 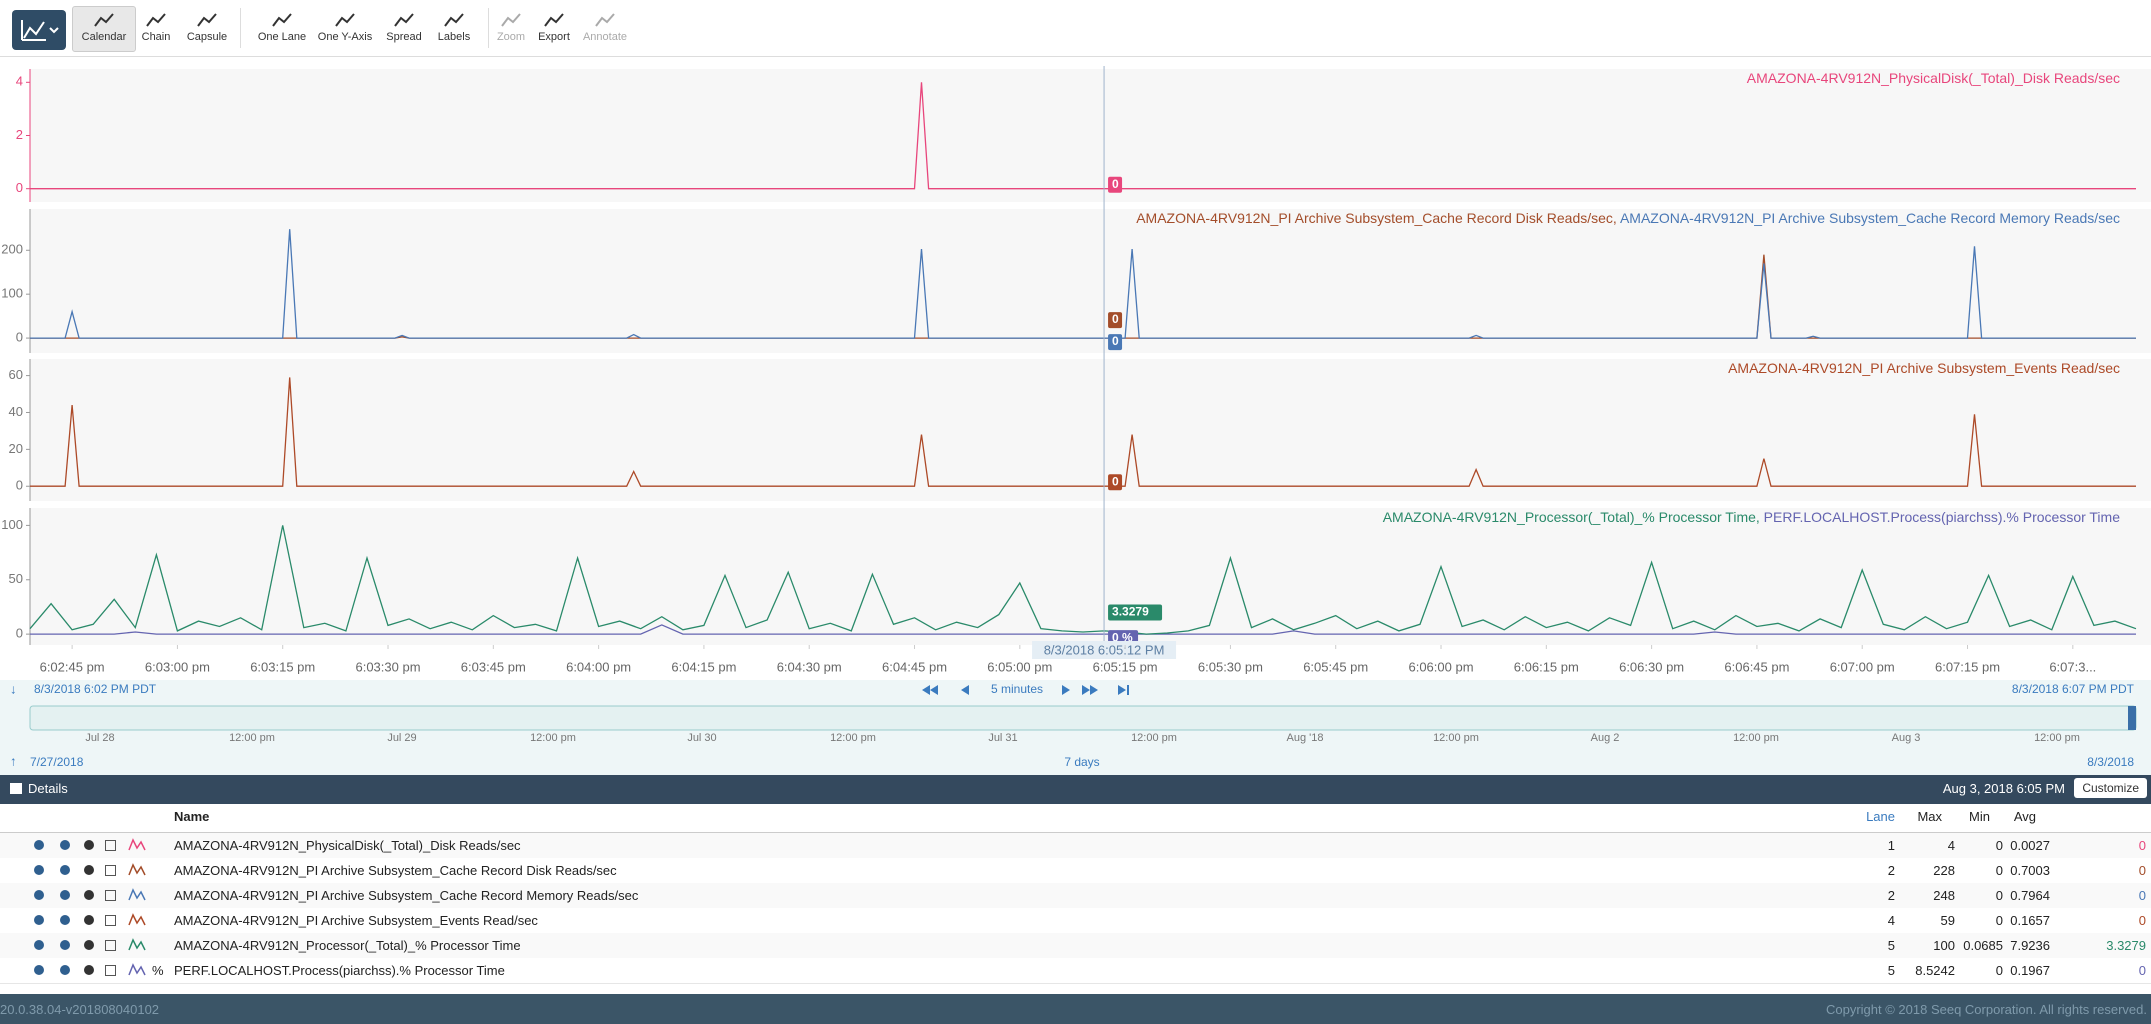 What do you see at coordinates (1935, 970) in the screenshot?
I see `row-max: 8.5242` at bounding box center [1935, 970].